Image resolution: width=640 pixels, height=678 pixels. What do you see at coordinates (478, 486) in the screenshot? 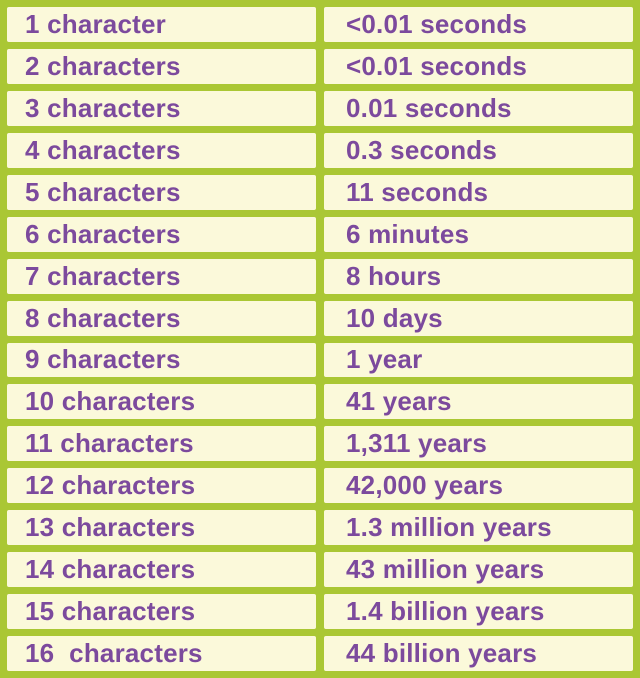
I see `crack-time-cell: 42,000 years` at bounding box center [478, 486].